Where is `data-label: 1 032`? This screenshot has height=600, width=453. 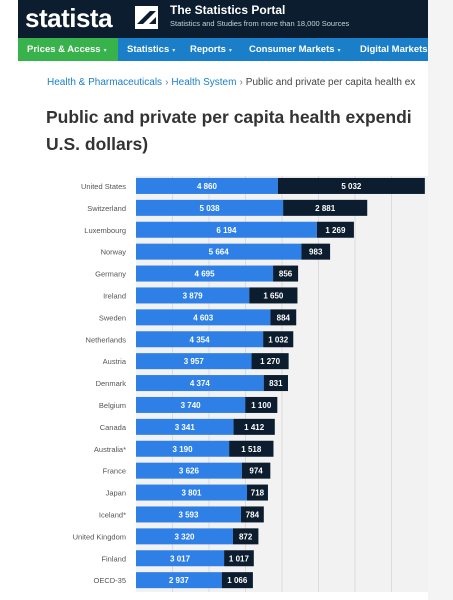
data-label: 1 032 is located at coordinates (278, 339).